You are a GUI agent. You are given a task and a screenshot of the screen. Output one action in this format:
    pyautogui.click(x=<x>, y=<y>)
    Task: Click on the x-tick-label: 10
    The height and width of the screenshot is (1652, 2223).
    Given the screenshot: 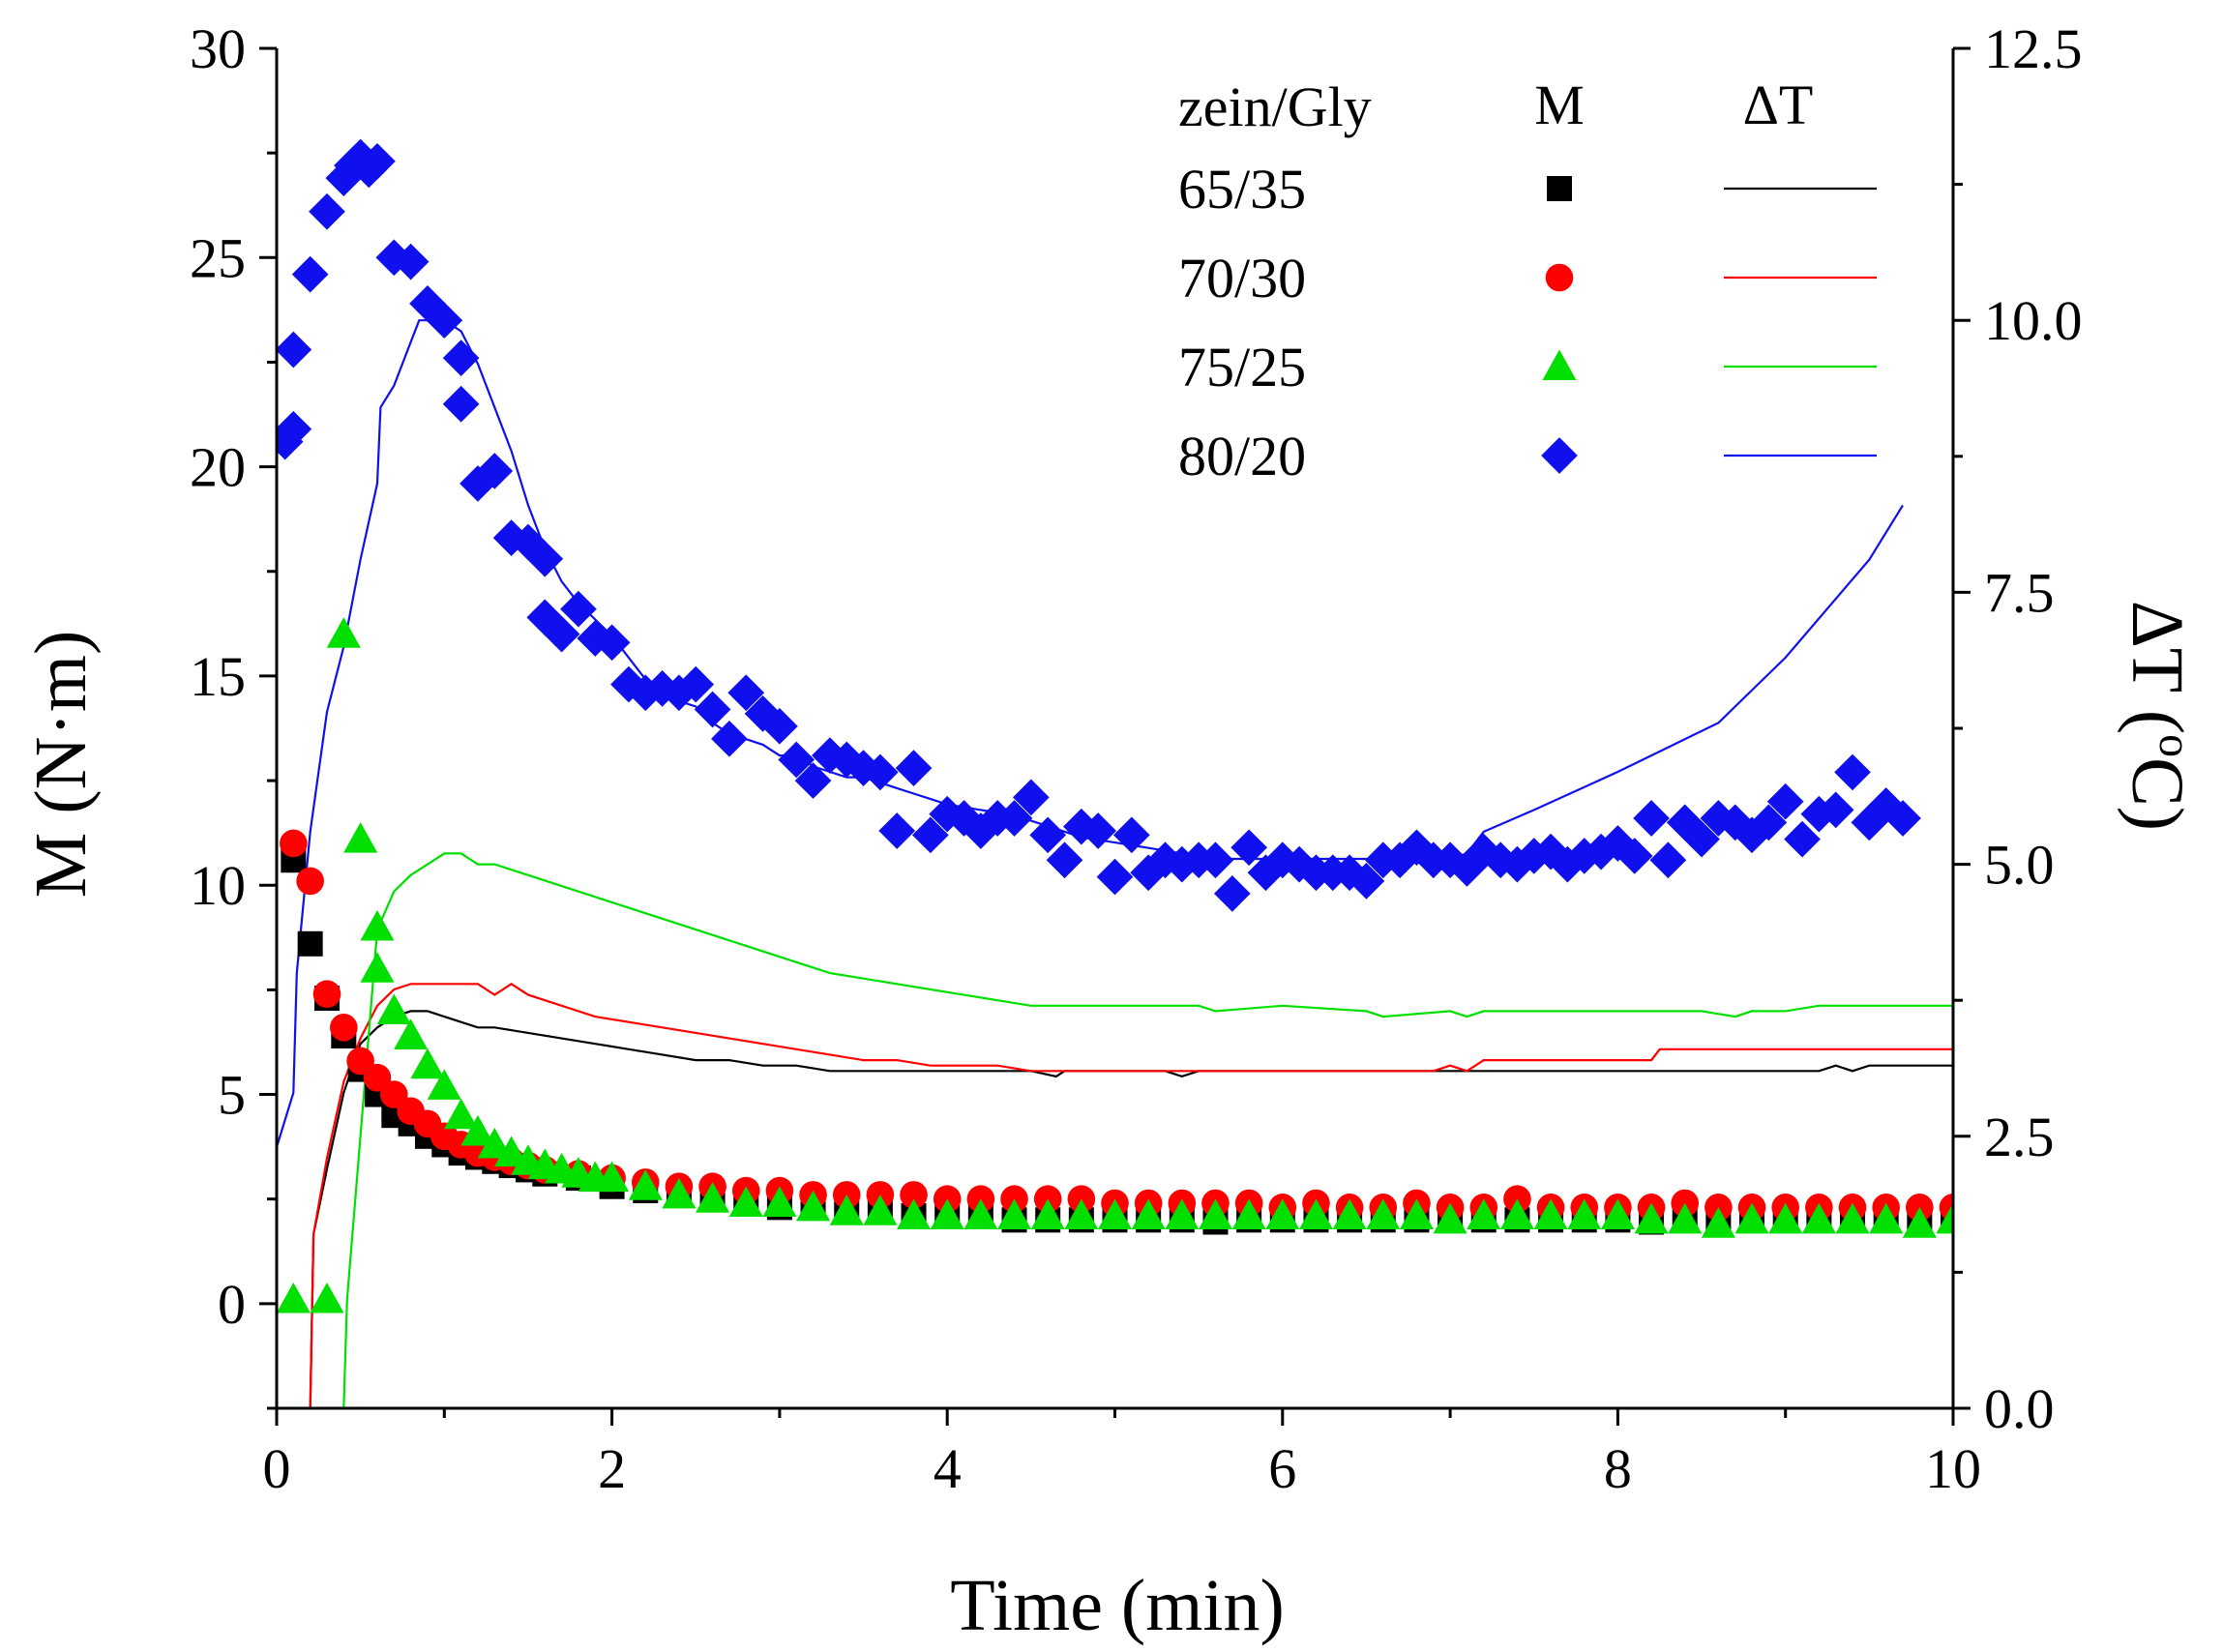 What is the action you would take?
    pyautogui.click(x=1953, y=1468)
    